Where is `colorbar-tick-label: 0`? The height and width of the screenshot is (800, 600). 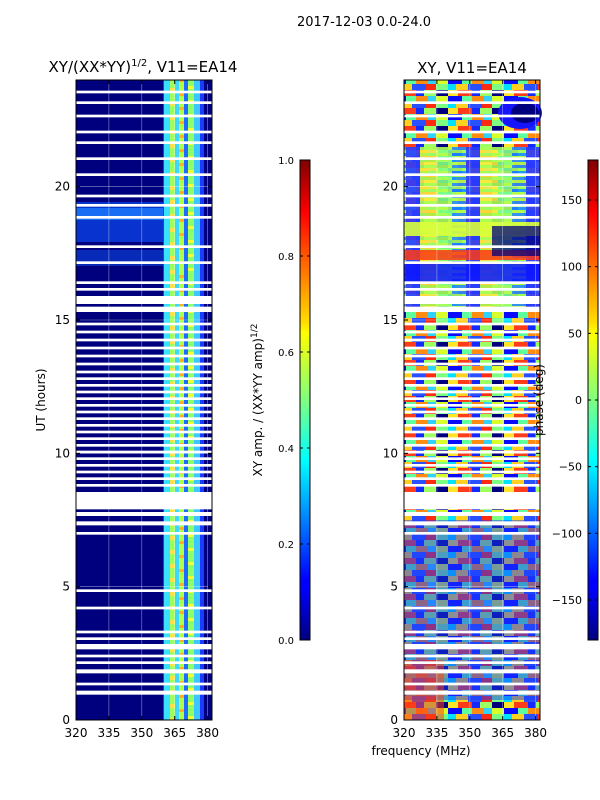 colorbar-tick-label: 0 is located at coordinates (578, 400).